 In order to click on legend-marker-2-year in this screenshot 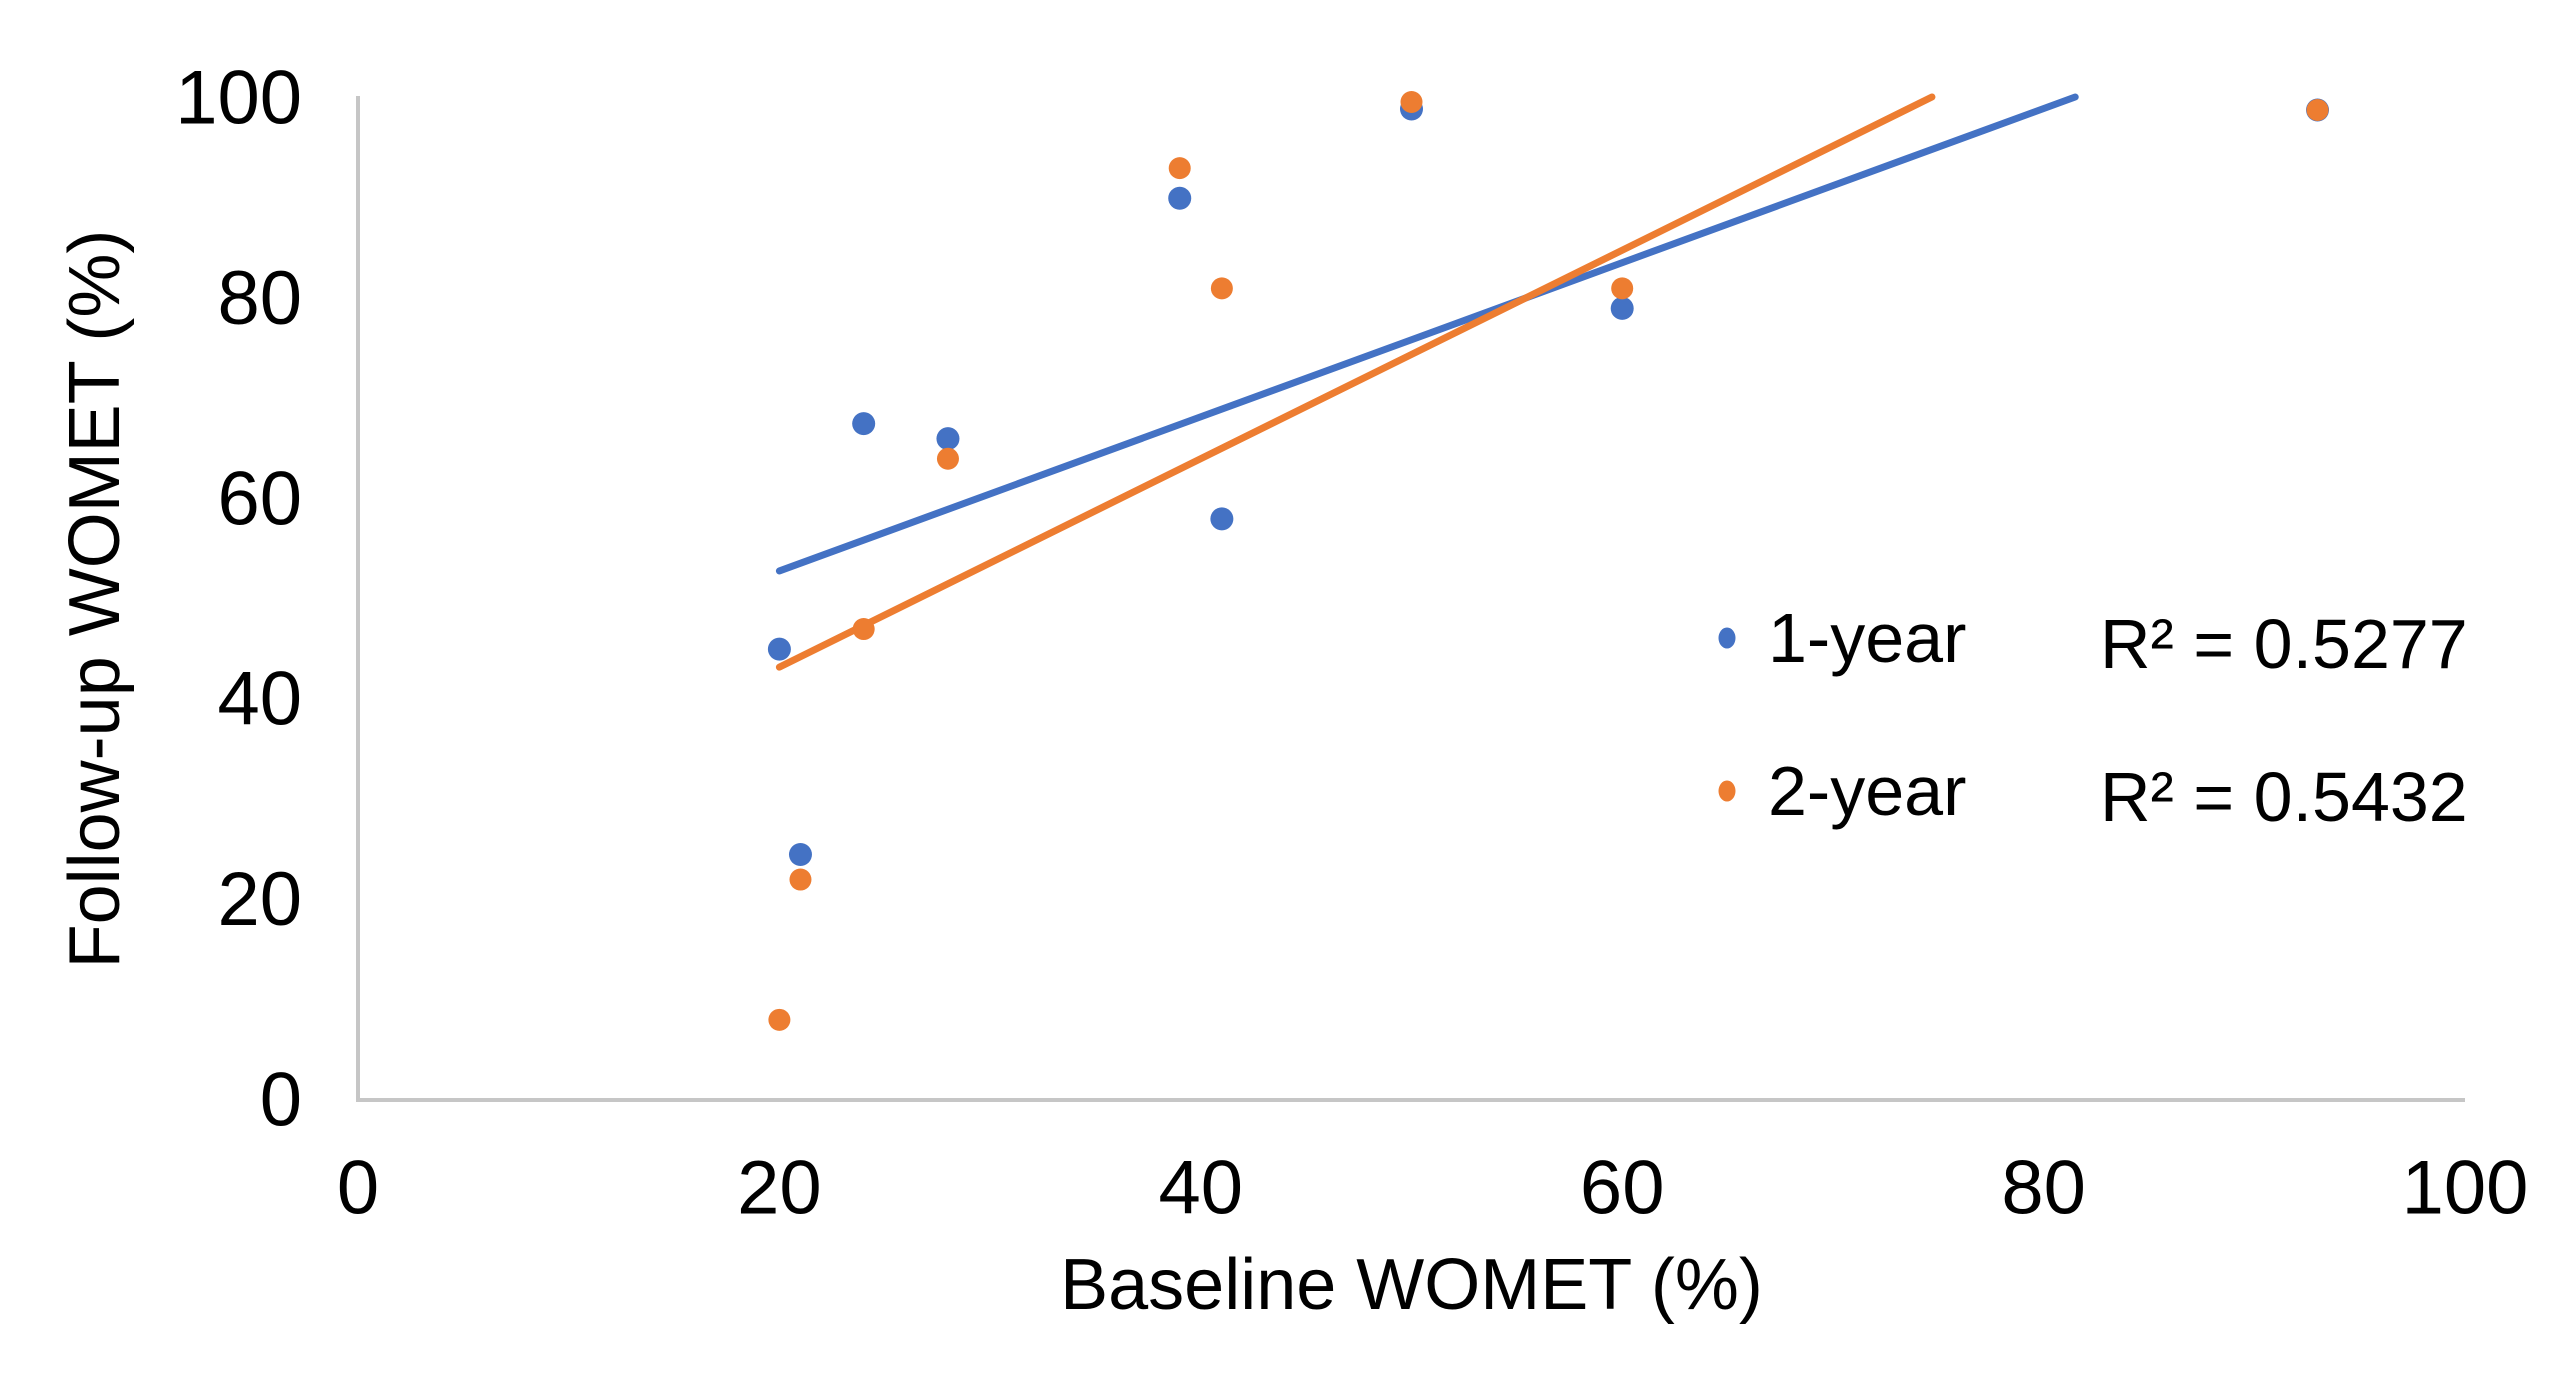, I will do `click(1727, 791)`.